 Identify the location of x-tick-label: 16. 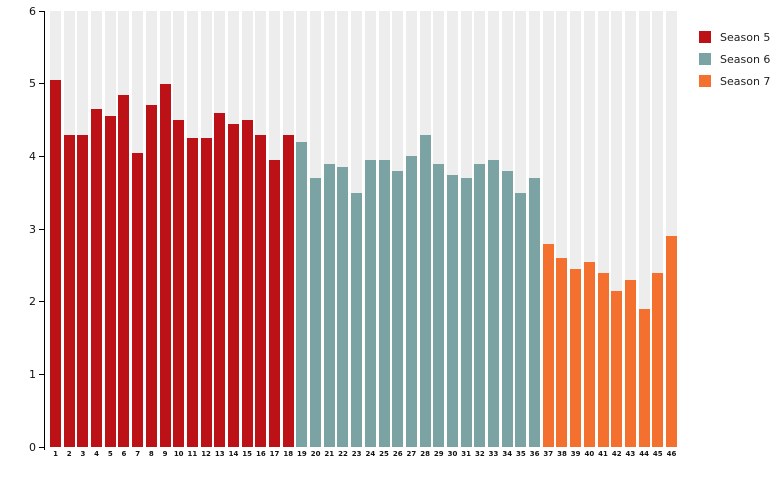
(260, 454).